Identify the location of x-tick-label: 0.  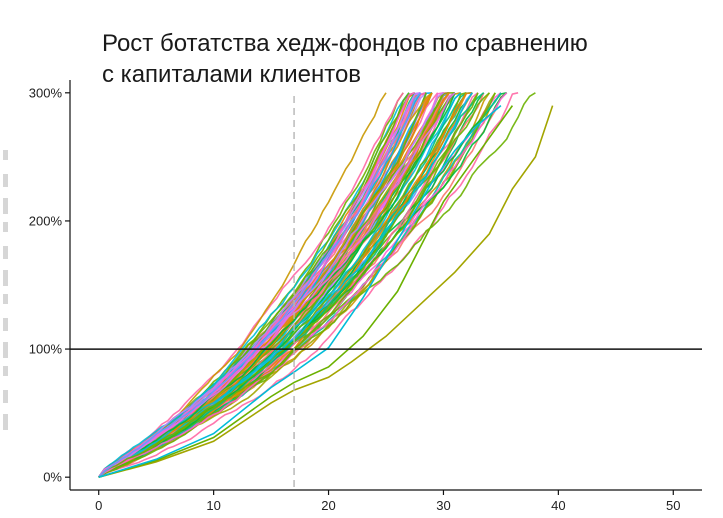
(98, 505).